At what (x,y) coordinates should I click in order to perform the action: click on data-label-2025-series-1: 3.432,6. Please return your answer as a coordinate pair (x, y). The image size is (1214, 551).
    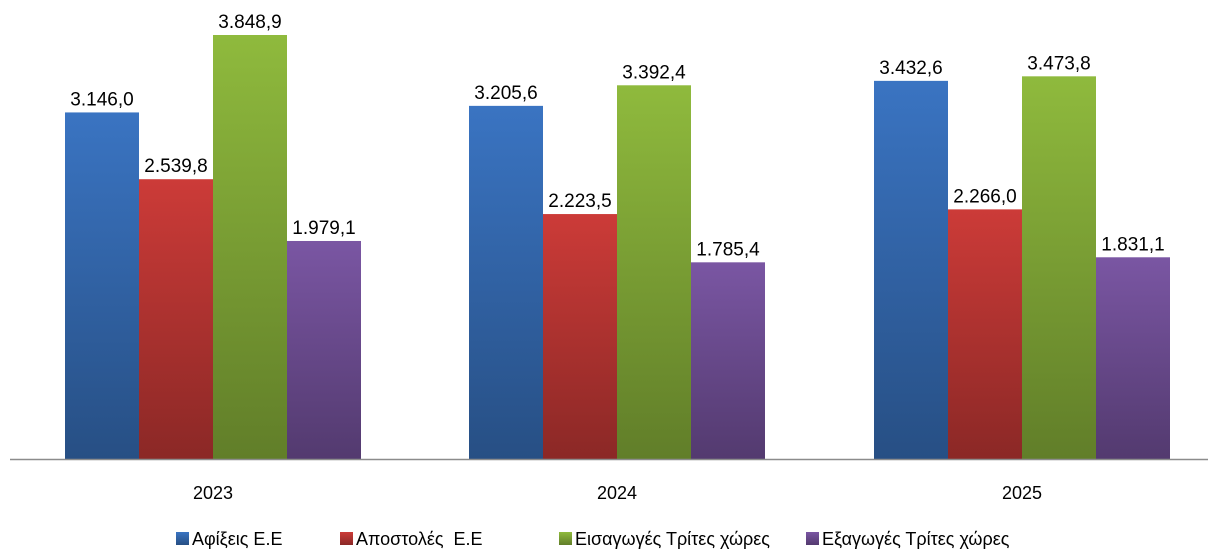
    Looking at the image, I should click on (910, 68).